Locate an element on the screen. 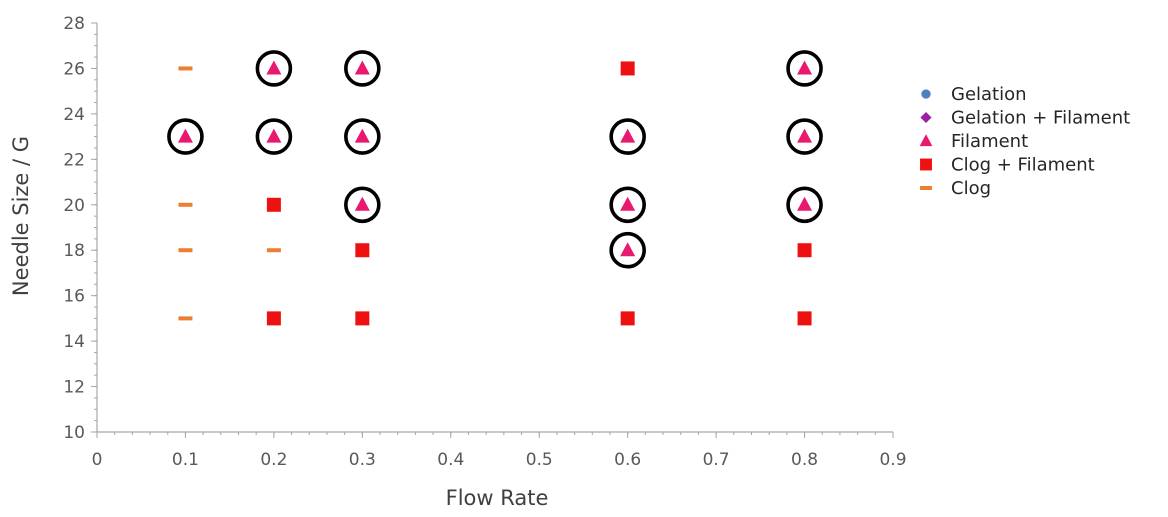  x-tick-label: 0.4 is located at coordinates (450, 460).